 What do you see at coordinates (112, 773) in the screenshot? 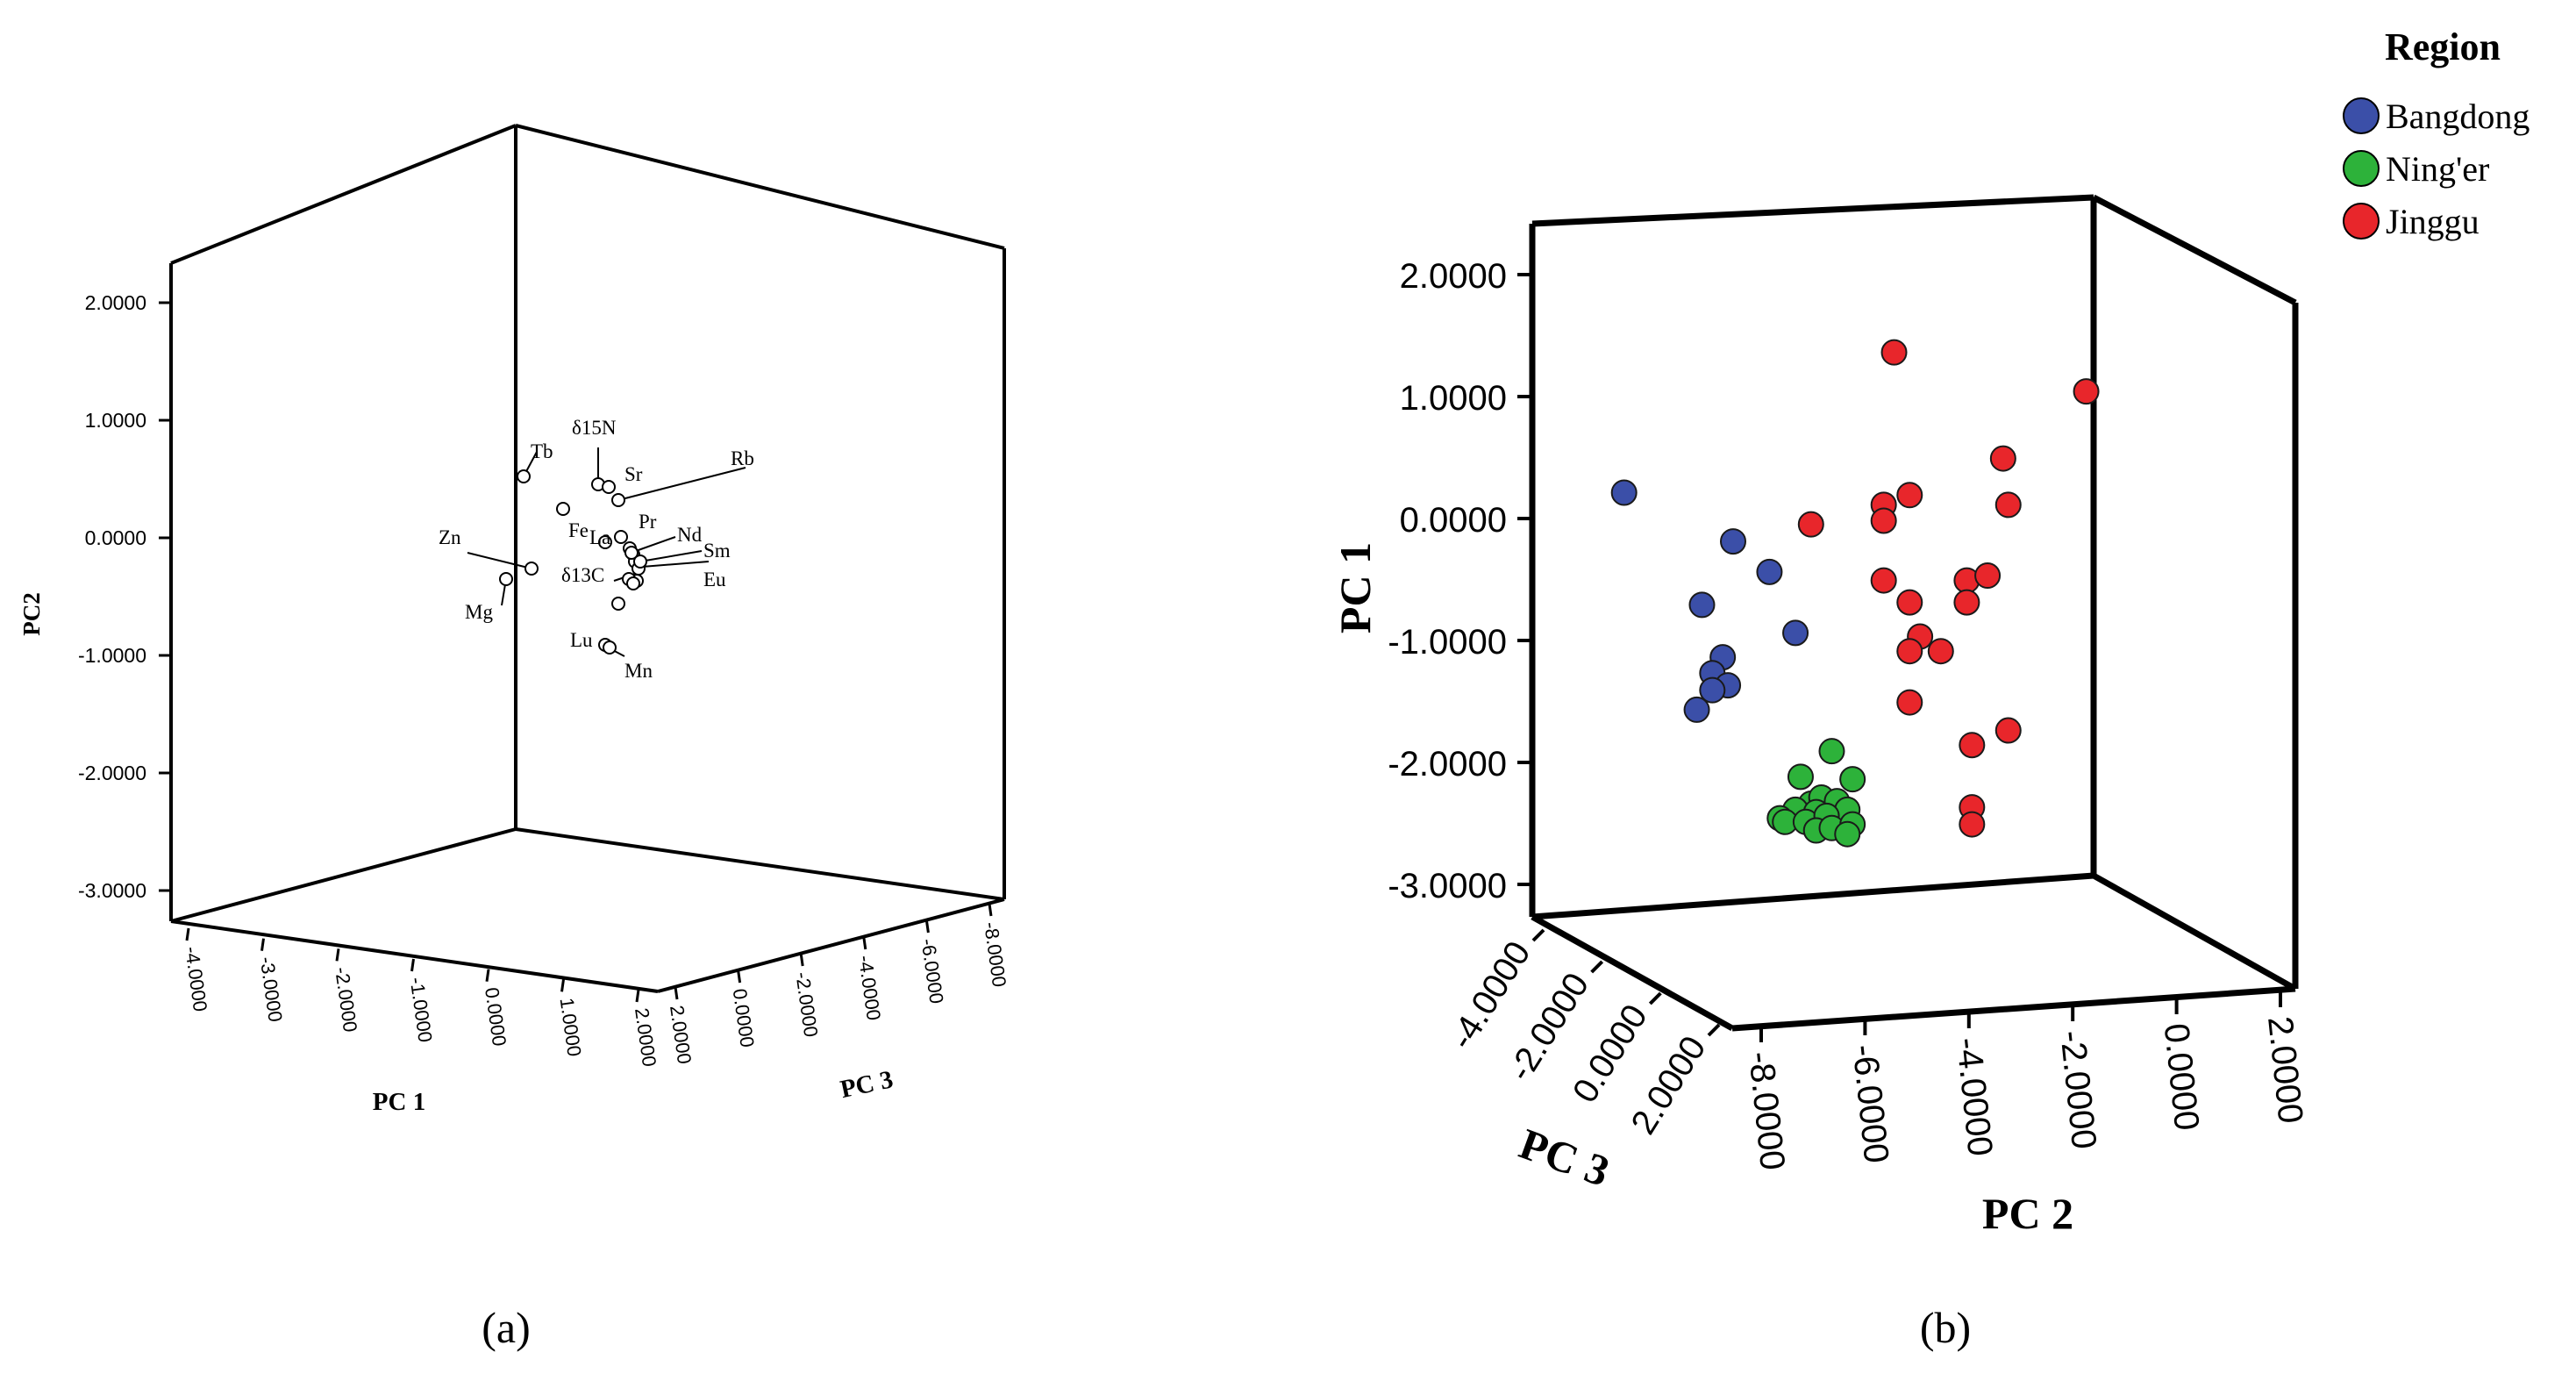
I see `a-pc2-tick-label: -2.0000` at bounding box center [112, 773].